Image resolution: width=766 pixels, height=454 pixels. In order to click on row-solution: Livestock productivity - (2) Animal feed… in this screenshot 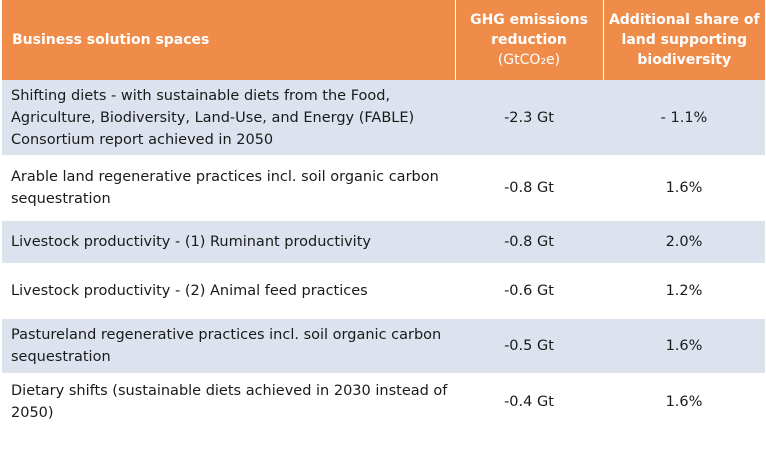, I will do `click(189, 291)`.